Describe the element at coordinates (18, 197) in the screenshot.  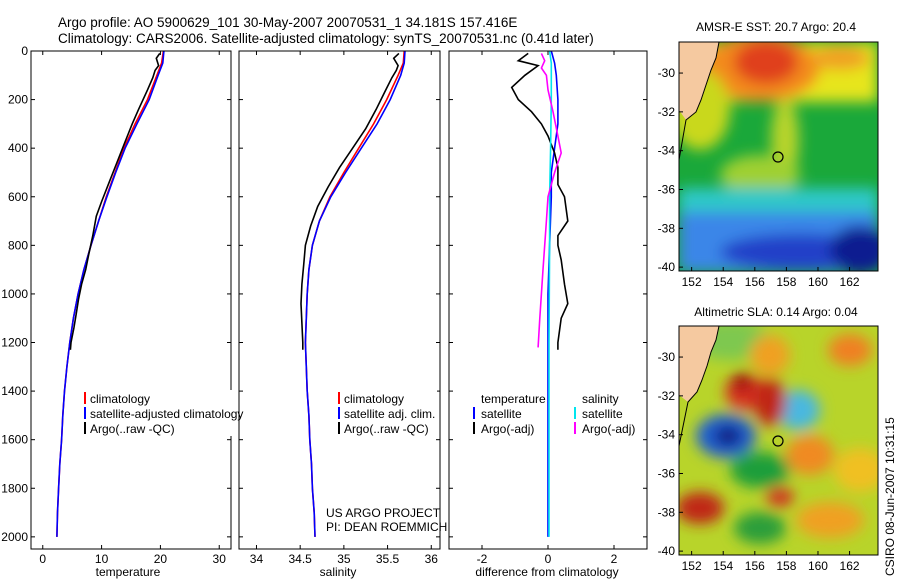
I see `y-tick-label: 600` at that location.